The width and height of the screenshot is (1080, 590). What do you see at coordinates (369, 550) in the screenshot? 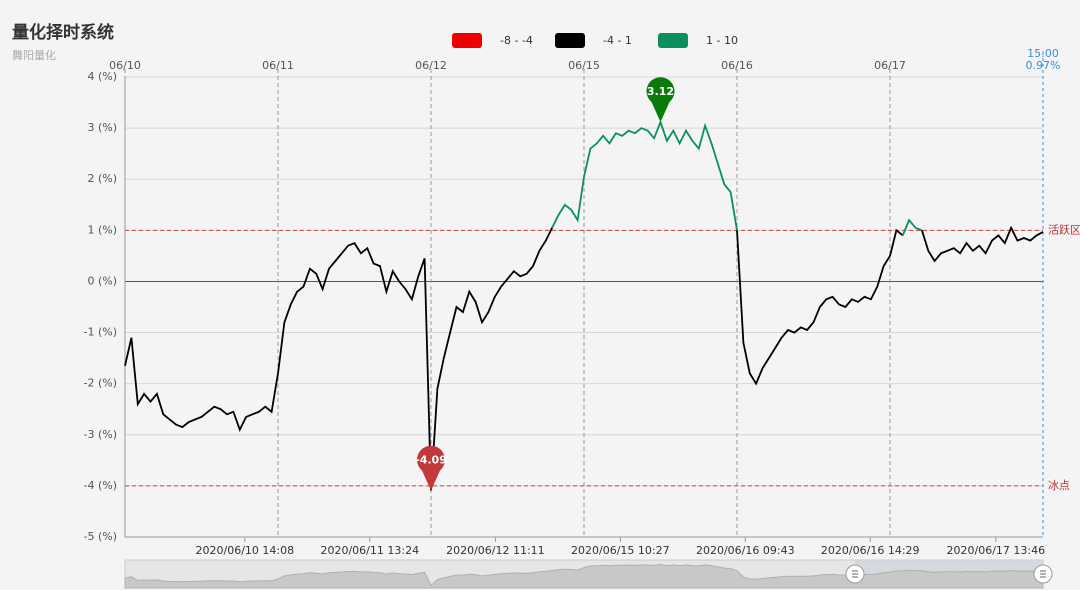
I see `time-tick-label: 2020/06/11 13:24` at bounding box center [369, 550].